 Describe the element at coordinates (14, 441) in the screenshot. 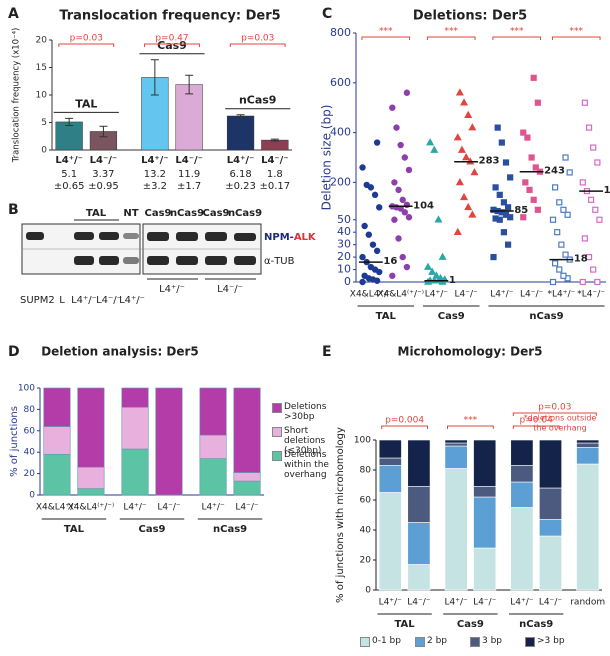

I see `y-axis-label: % of junctions` at that location.